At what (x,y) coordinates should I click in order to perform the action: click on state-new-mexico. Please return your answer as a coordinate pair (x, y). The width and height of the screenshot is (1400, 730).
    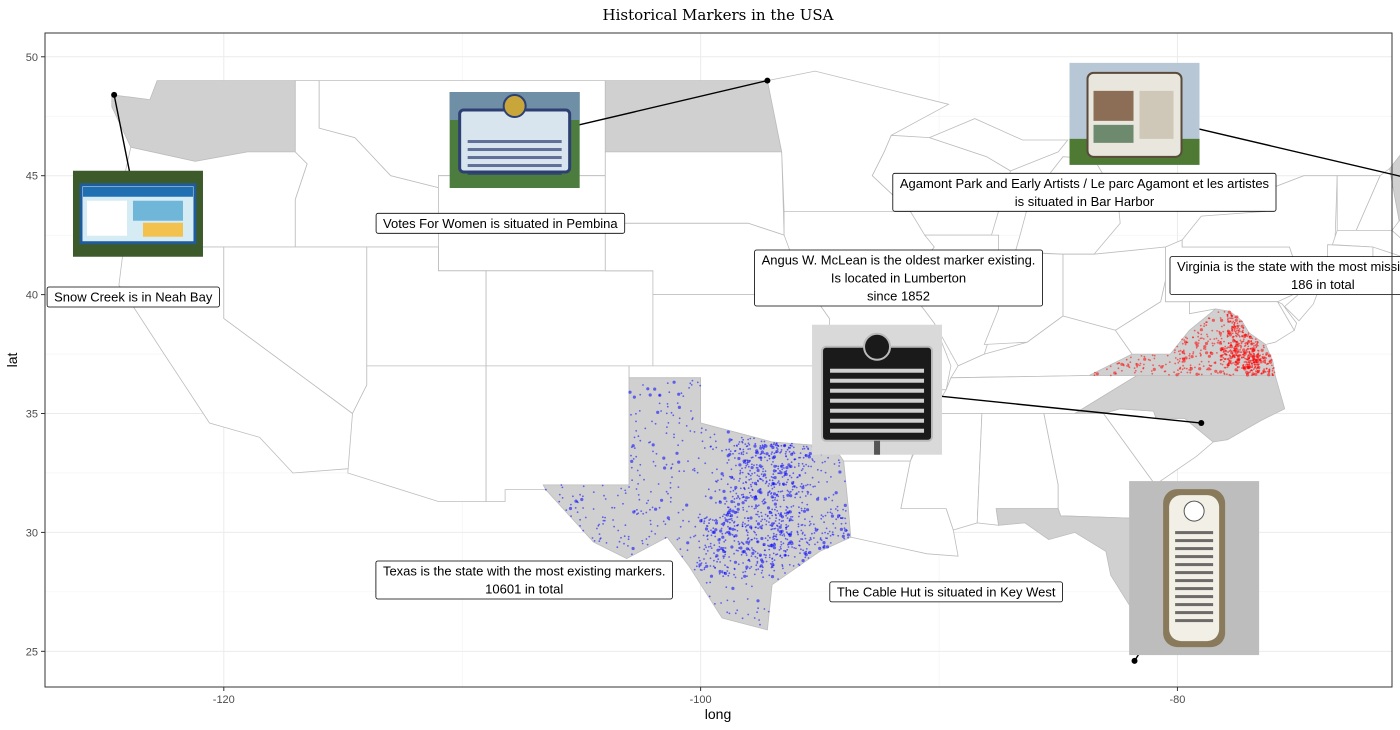
    Looking at the image, I should click on (557, 433).